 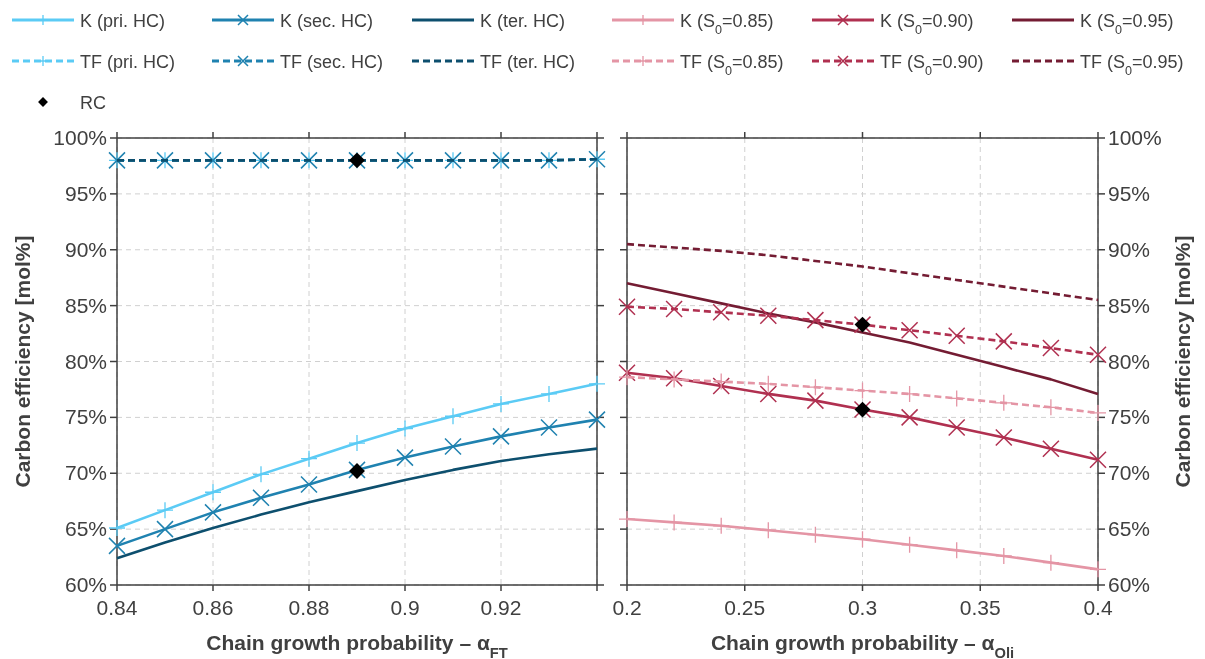 What do you see at coordinates (405, 607) in the screenshot?
I see `x-tick-label: 0.9` at bounding box center [405, 607].